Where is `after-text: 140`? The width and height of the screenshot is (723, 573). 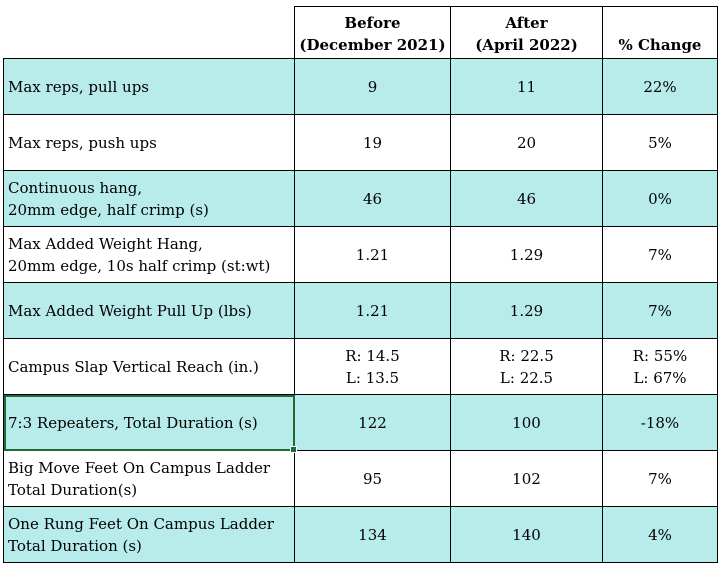 after-text: 140 is located at coordinates (526, 534).